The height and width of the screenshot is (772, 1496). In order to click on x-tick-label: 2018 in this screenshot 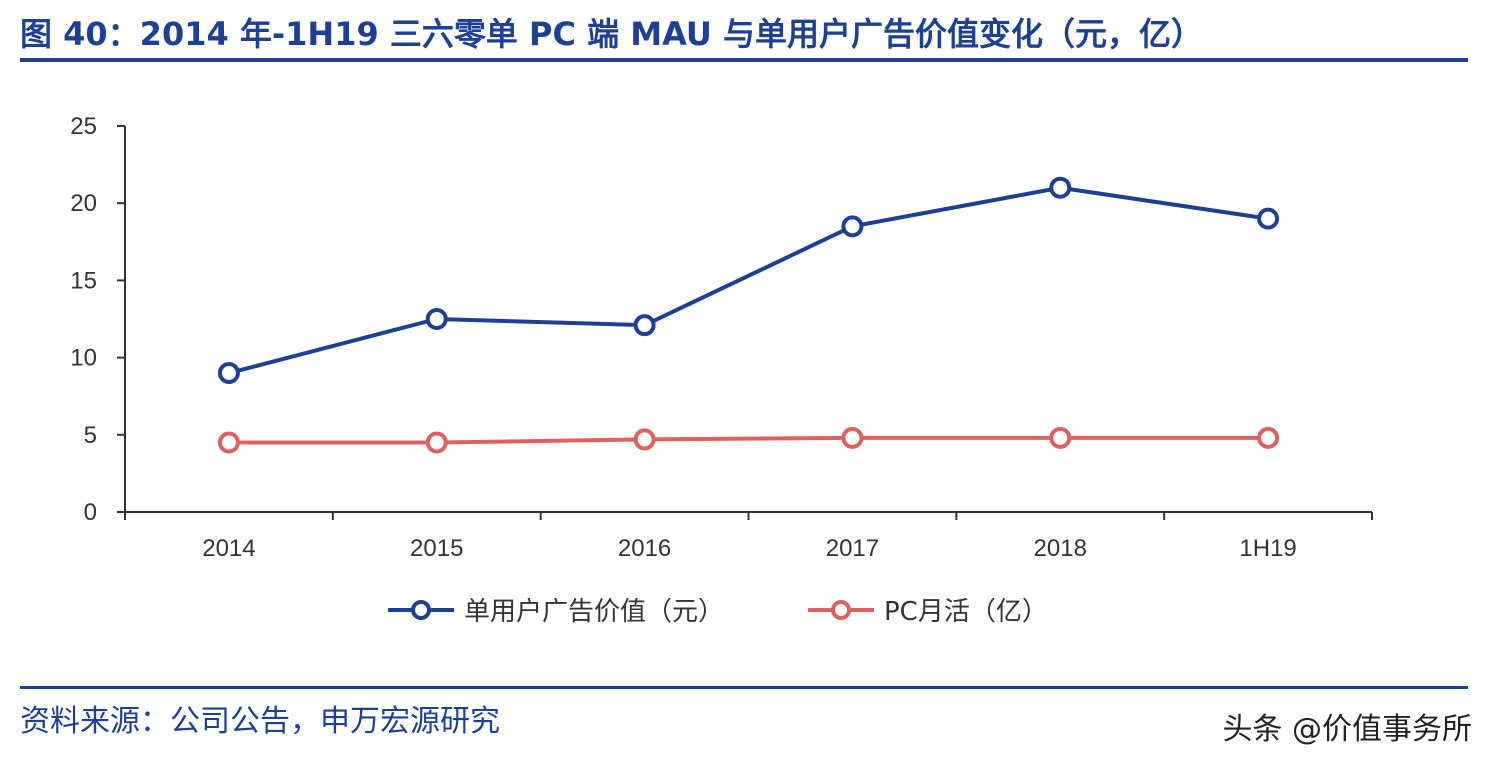, I will do `click(1060, 548)`.